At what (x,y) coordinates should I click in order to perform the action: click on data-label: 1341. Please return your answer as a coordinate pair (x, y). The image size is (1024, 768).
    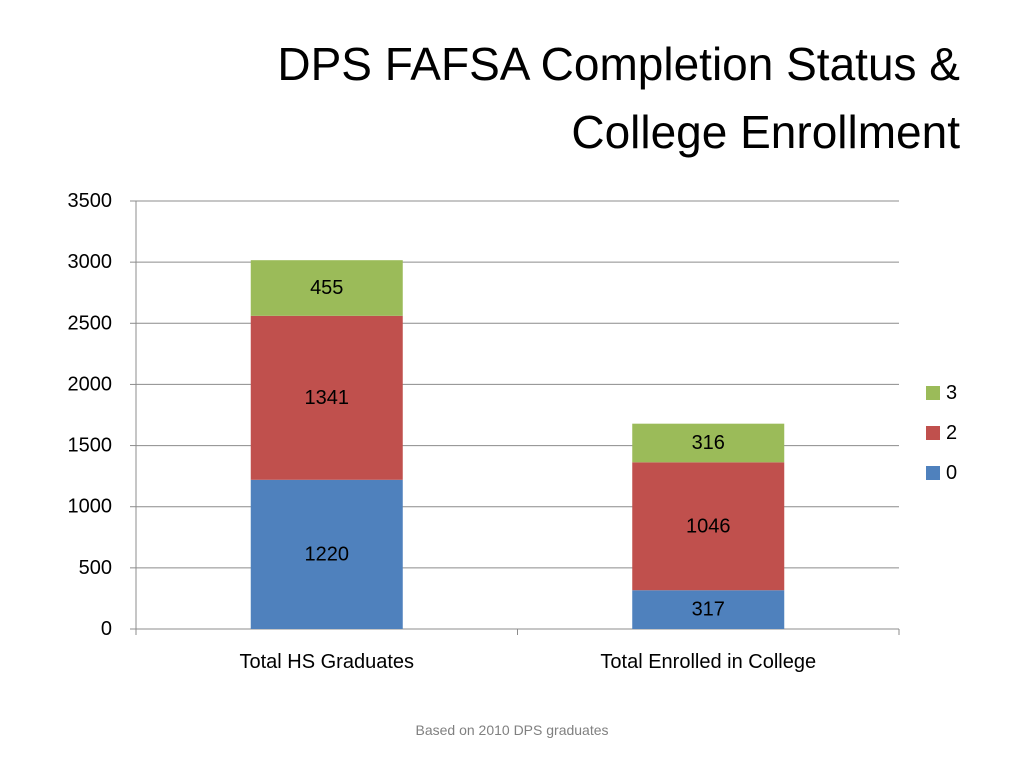
    Looking at the image, I should click on (327, 398).